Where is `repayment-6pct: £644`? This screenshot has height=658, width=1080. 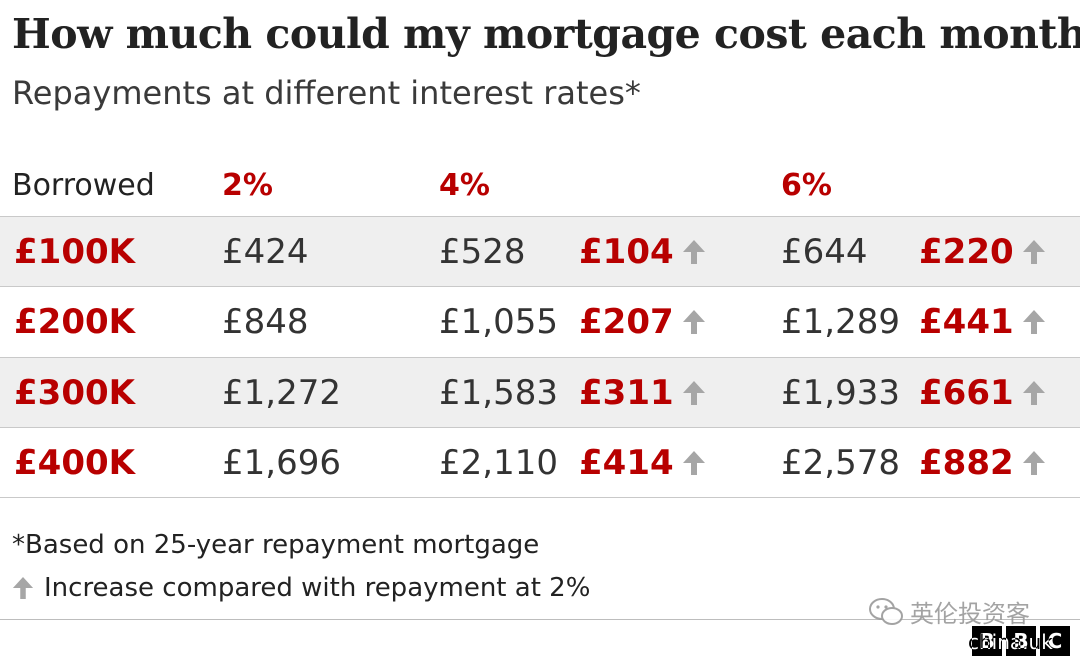
repayment-6pct: £644 is located at coordinates (824, 252).